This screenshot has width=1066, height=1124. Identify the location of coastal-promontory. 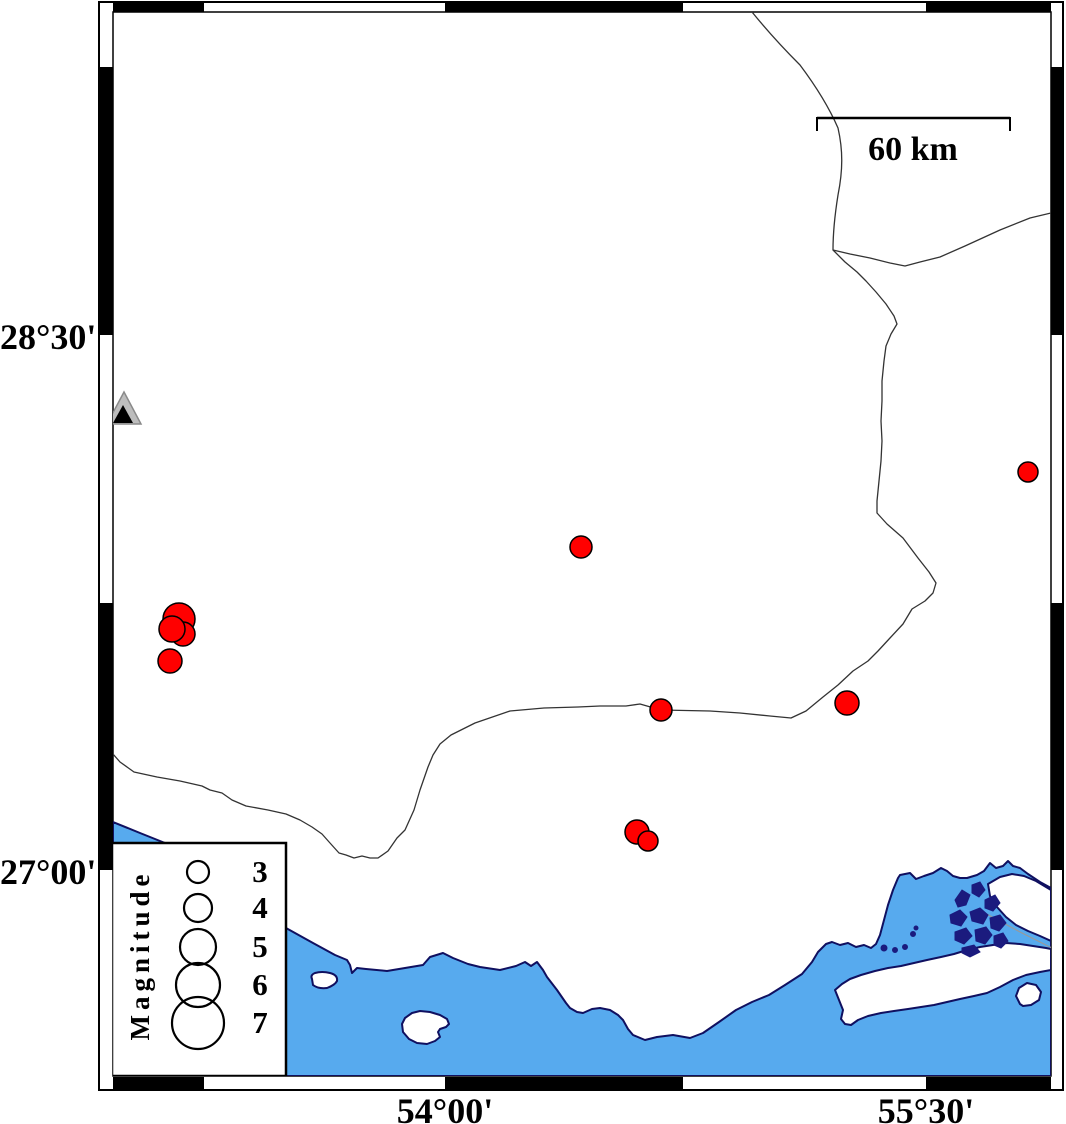
(1019, 907).